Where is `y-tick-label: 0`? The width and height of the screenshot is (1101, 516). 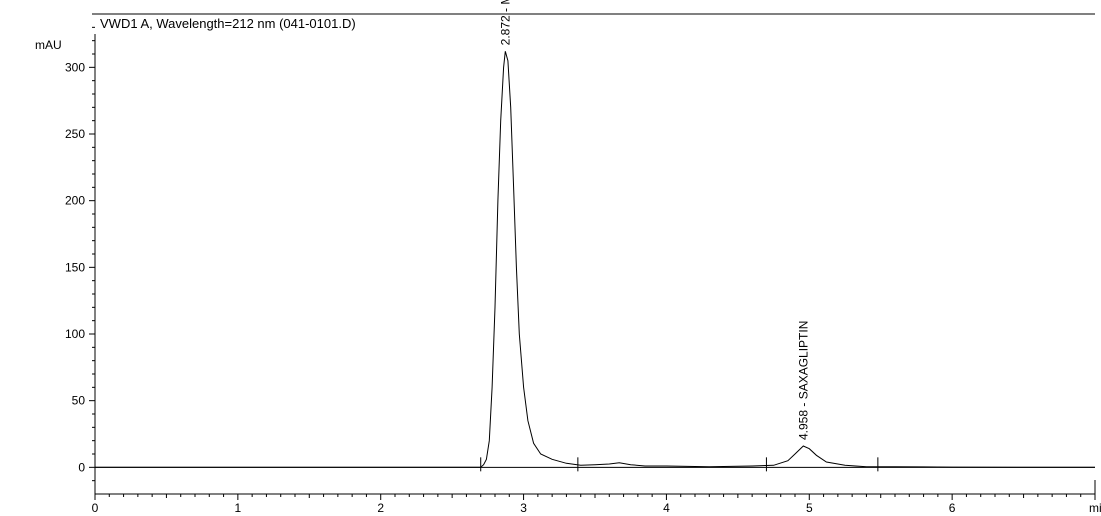 y-tick-label: 0 is located at coordinates (81, 467).